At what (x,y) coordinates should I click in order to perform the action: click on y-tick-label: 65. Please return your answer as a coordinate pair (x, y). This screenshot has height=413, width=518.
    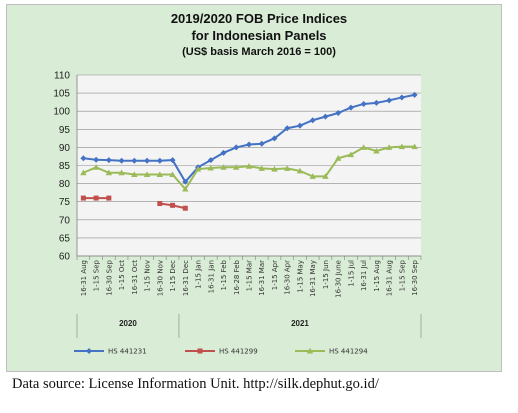
    Looking at the image, I should click on (65, 238).